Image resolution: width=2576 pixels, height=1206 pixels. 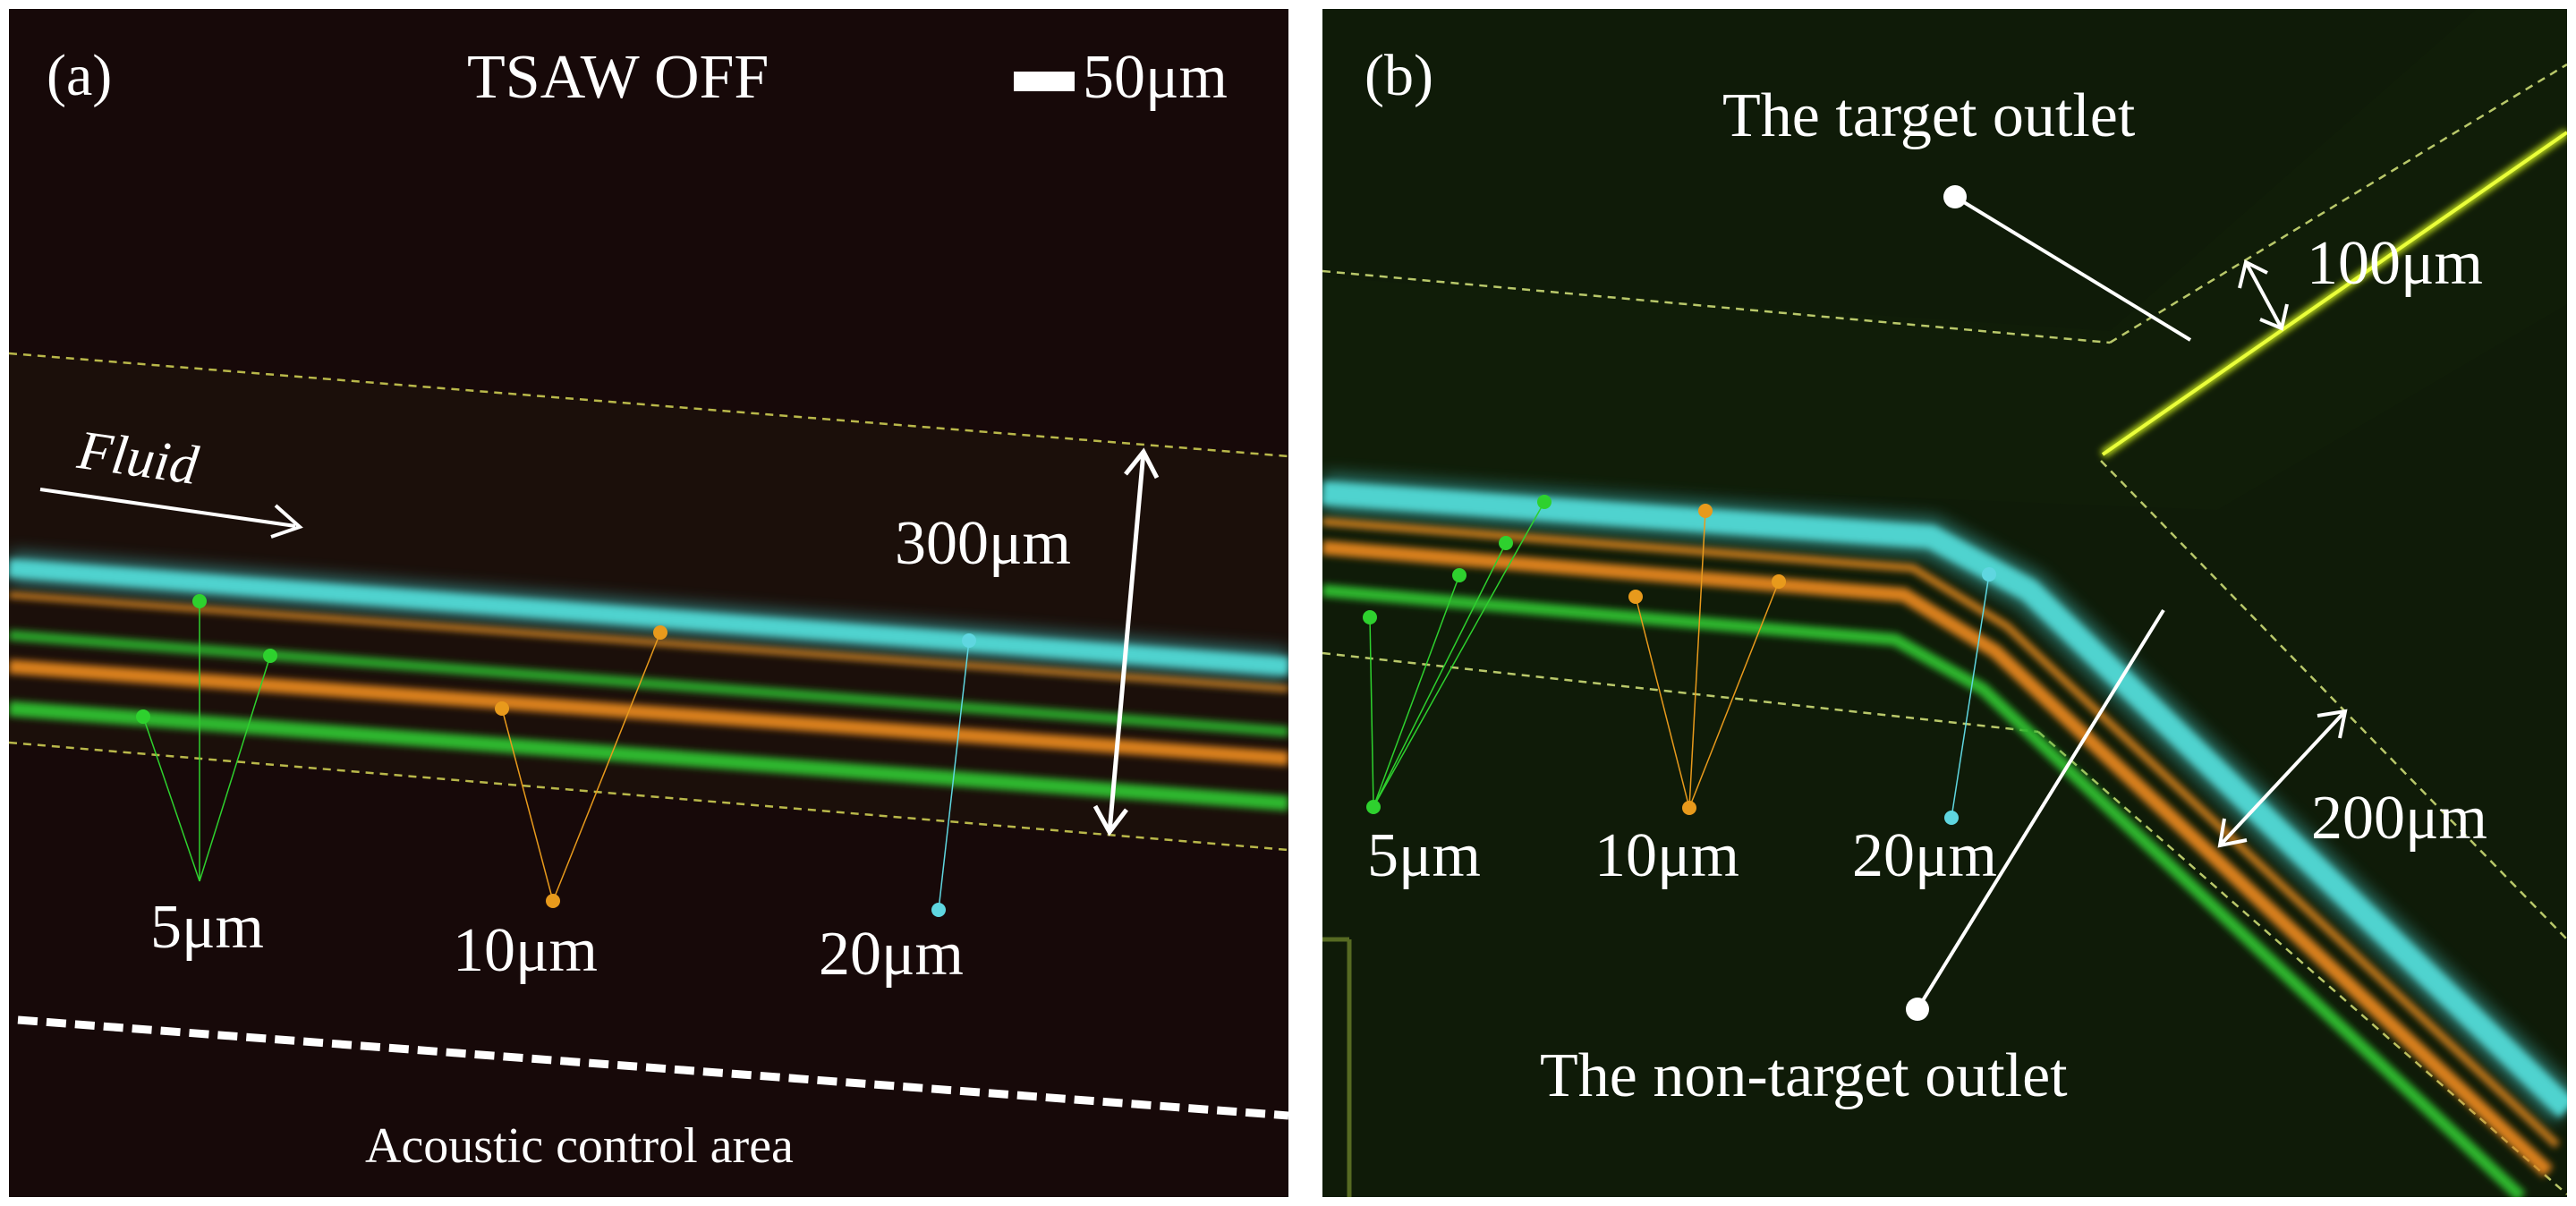 What do you see at coordinates (2282, 778) in the screenshot?
I see `width-200um-arrow` at bounding box center [2282, 778].